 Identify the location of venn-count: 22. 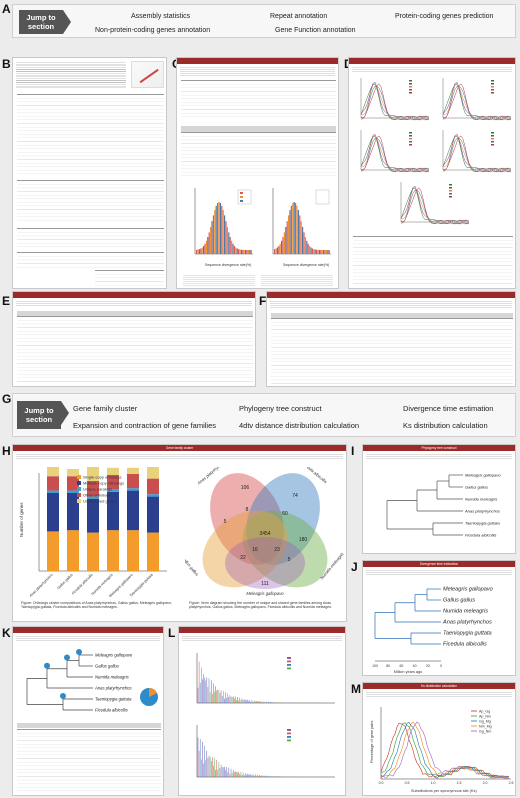
(243, 558).